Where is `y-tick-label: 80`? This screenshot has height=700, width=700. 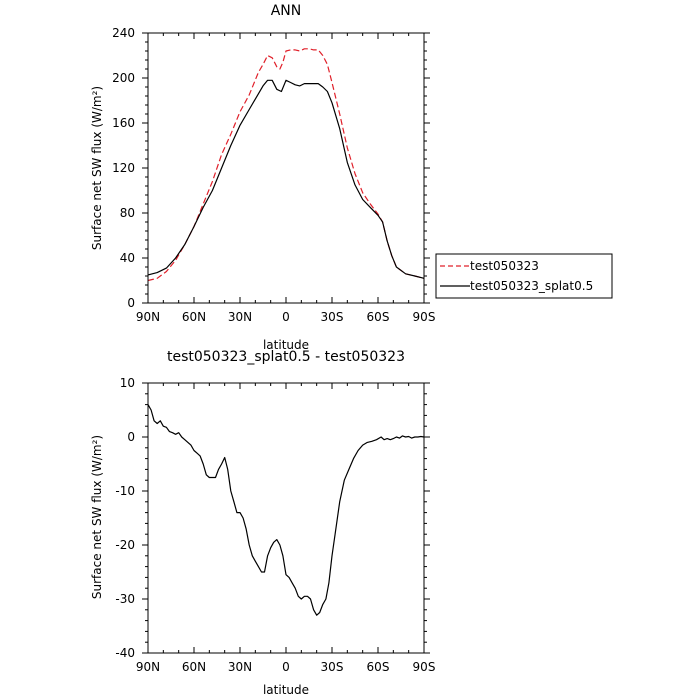
y-tick-label: 80 is located at coordinates (127, 213).